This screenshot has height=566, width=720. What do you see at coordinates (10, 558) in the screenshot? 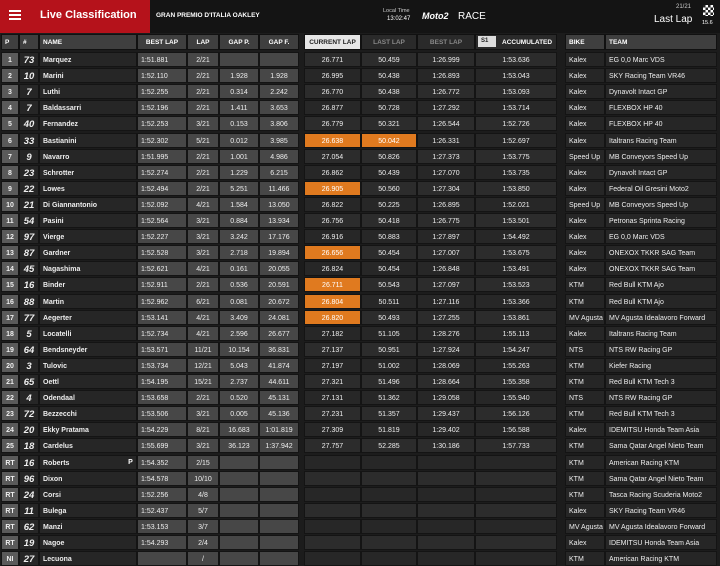
I see `pos: NI` at bounding box center [10, 558].